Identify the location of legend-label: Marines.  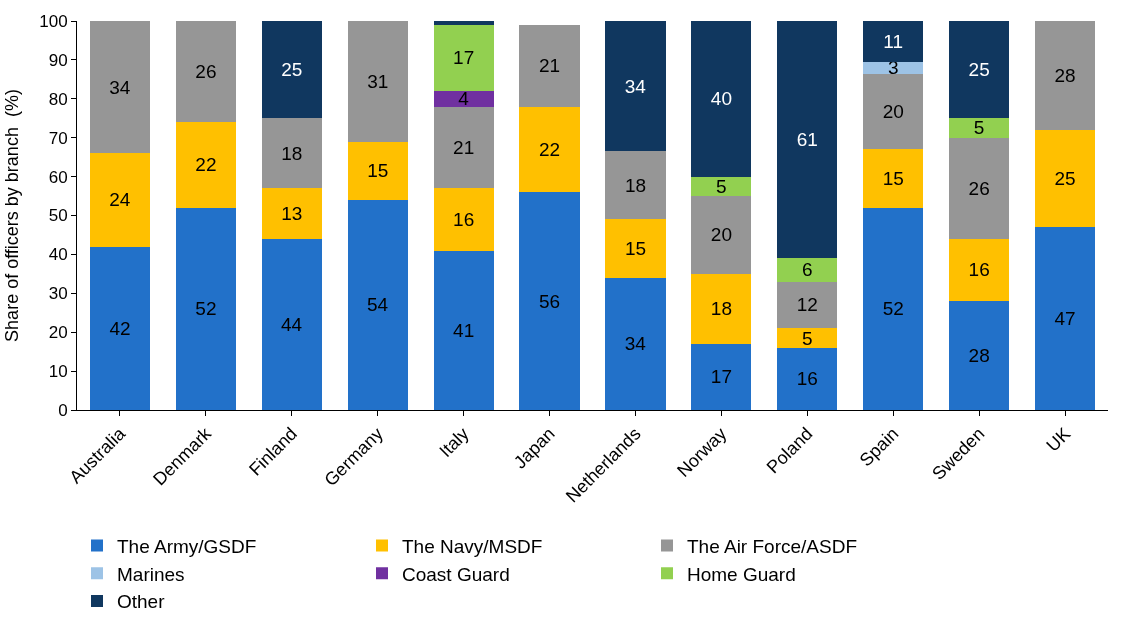
(151, 574).